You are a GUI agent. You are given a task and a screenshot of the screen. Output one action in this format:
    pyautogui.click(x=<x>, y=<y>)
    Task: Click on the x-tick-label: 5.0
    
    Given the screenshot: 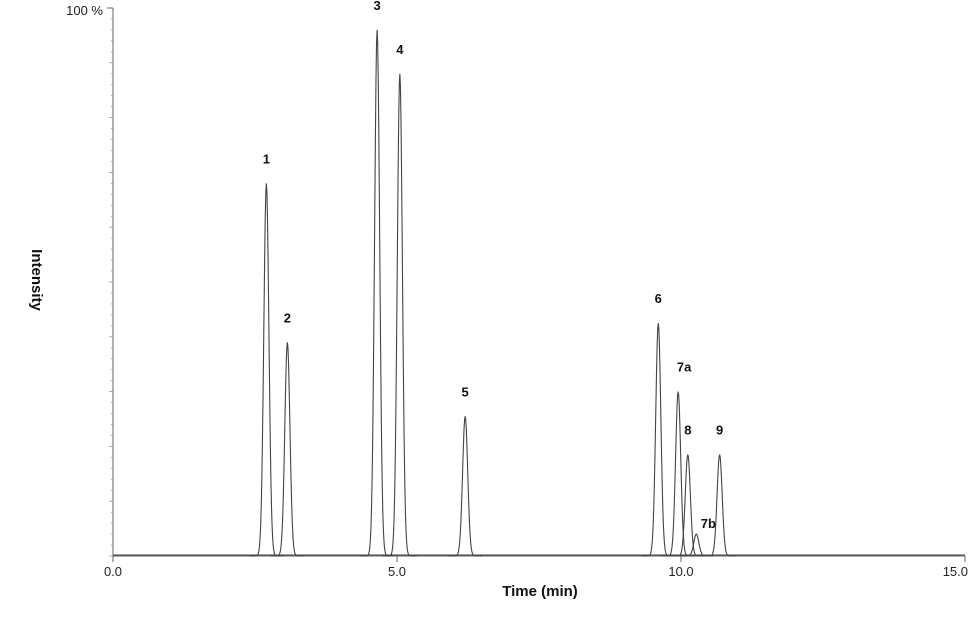 What is the action you would take?
    pyautogui.click(x=397, y=571)
    